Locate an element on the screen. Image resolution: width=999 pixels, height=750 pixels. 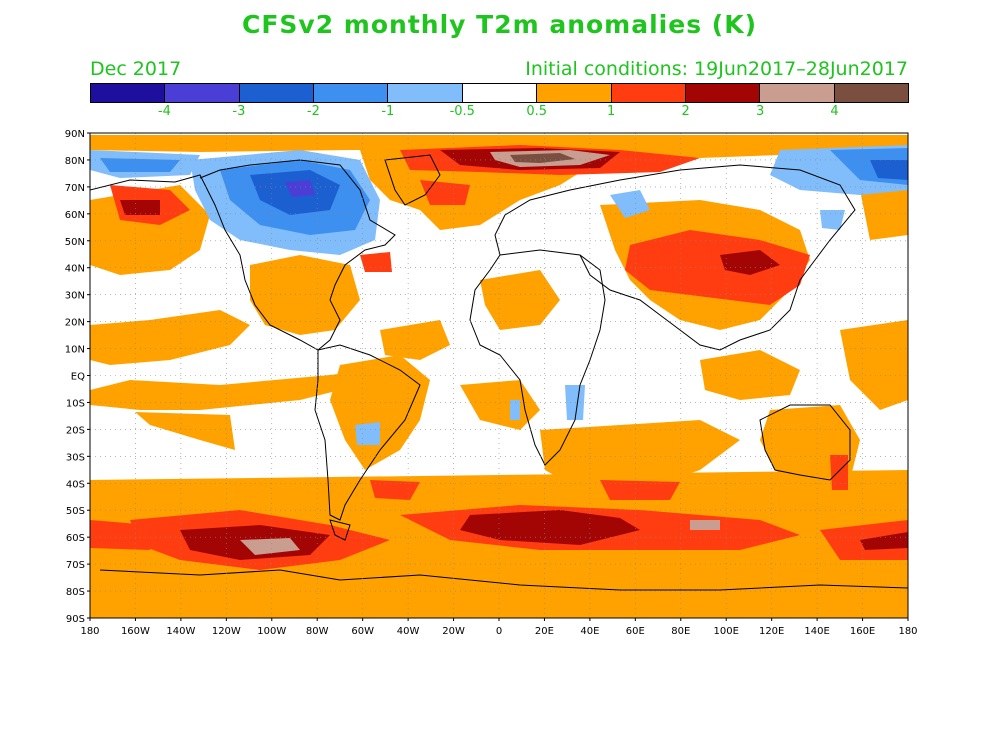
latitude-label: 60S is located at coordinates (75, 538).